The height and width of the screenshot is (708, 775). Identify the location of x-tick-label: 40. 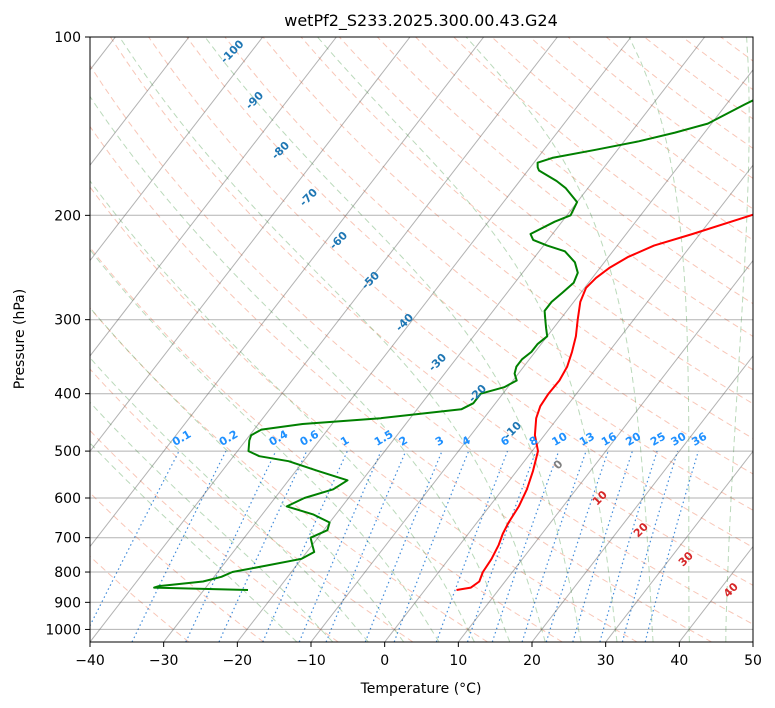
(679, 661).